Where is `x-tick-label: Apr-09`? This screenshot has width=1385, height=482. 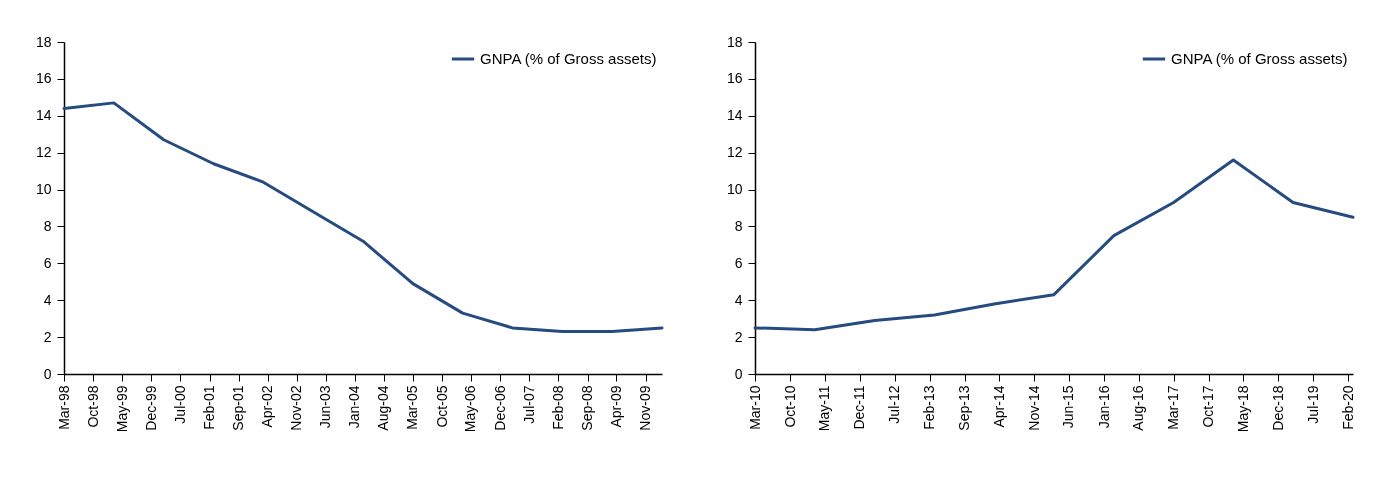
x-tick-label: Apr-09 is located at coordinates (615, 406).